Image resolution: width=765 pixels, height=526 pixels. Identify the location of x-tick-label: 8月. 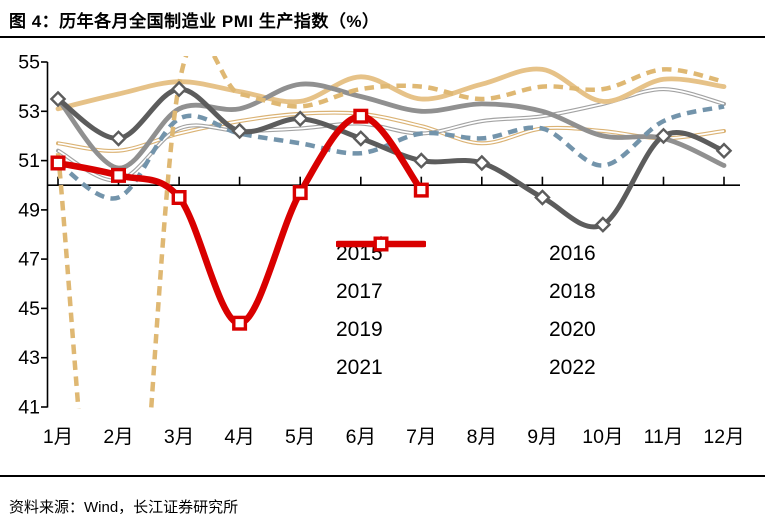
(482, 437).